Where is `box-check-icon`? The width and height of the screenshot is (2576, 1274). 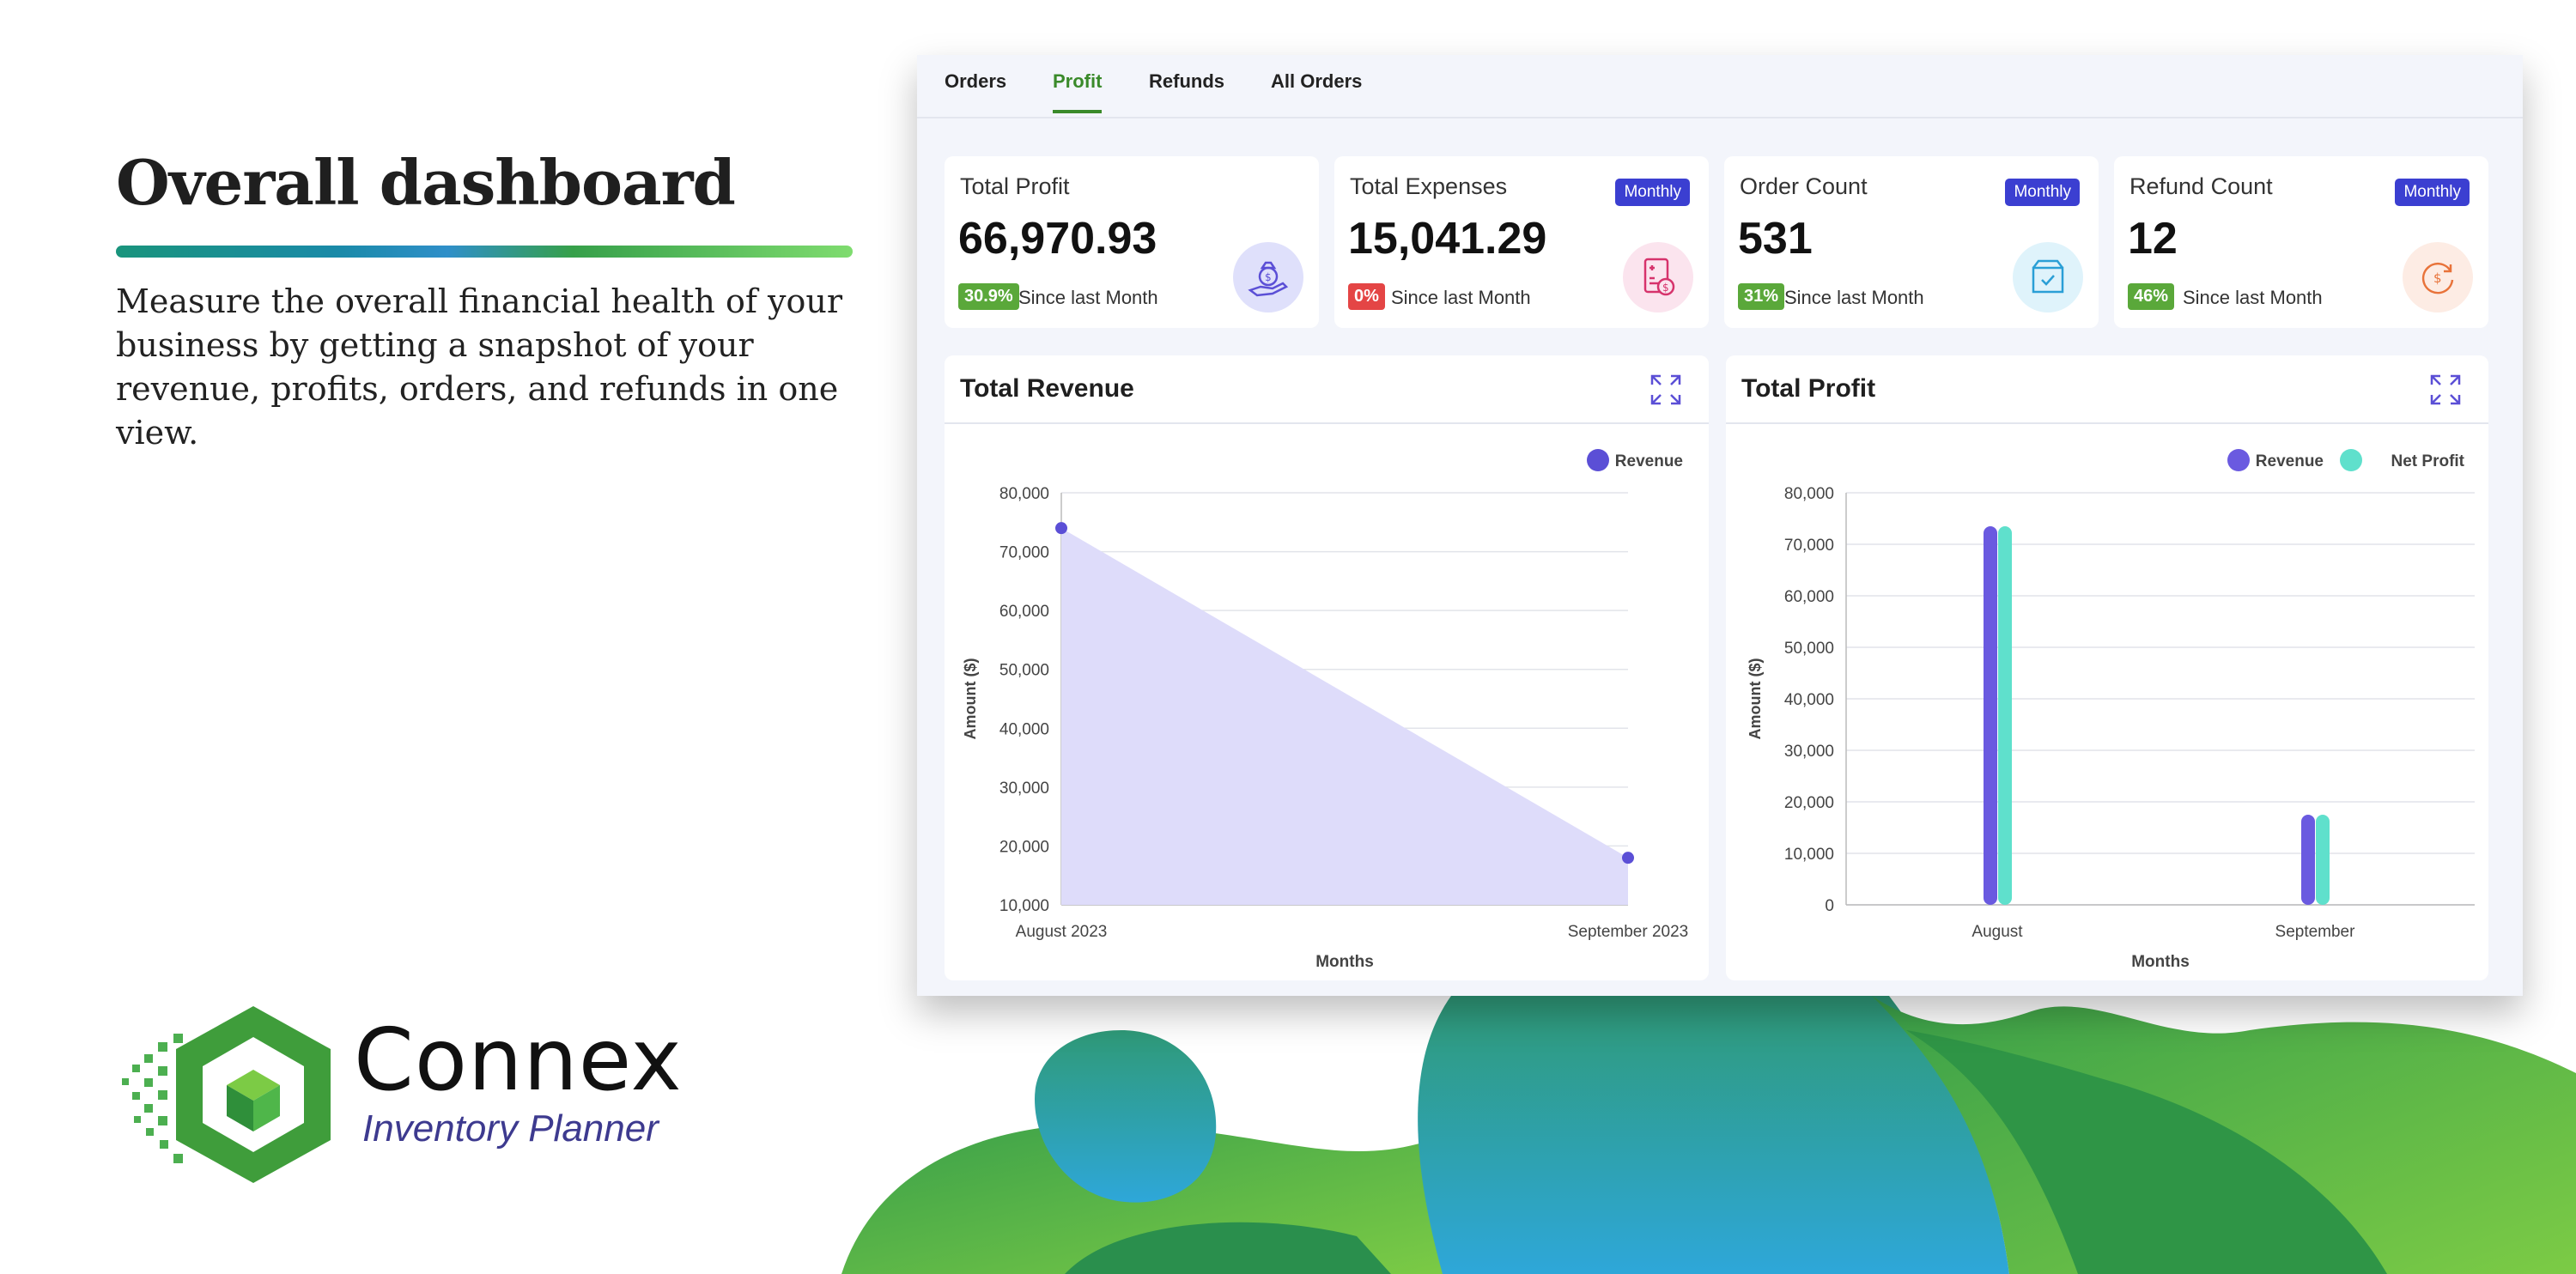 box-check-icon is located at coordinates (2048, 277).